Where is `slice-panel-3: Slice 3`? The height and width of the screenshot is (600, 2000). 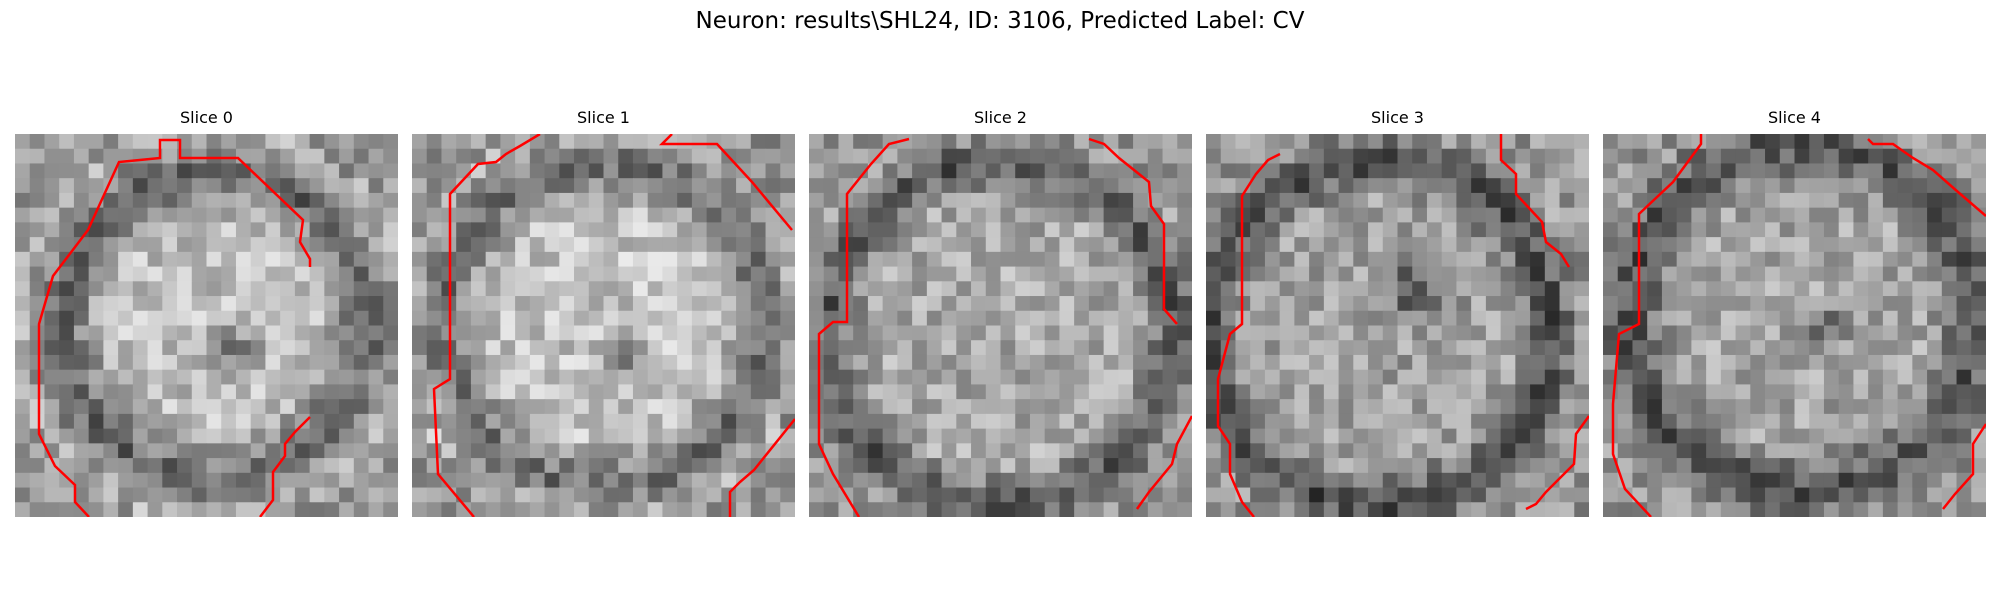
slice-panel-3: Slice 3 is located at coordinates (1397, 312).